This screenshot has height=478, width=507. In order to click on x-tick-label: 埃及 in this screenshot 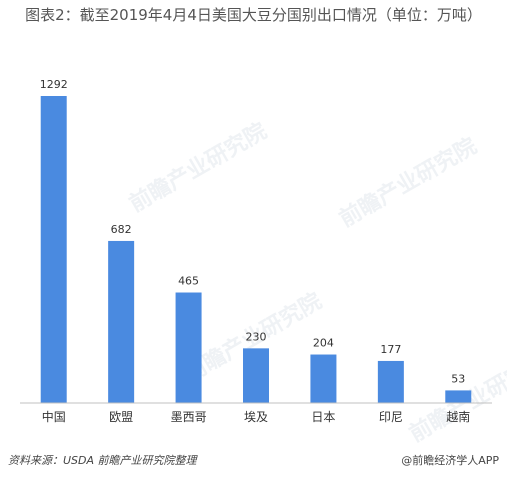, I will do `click(256, 417)`.